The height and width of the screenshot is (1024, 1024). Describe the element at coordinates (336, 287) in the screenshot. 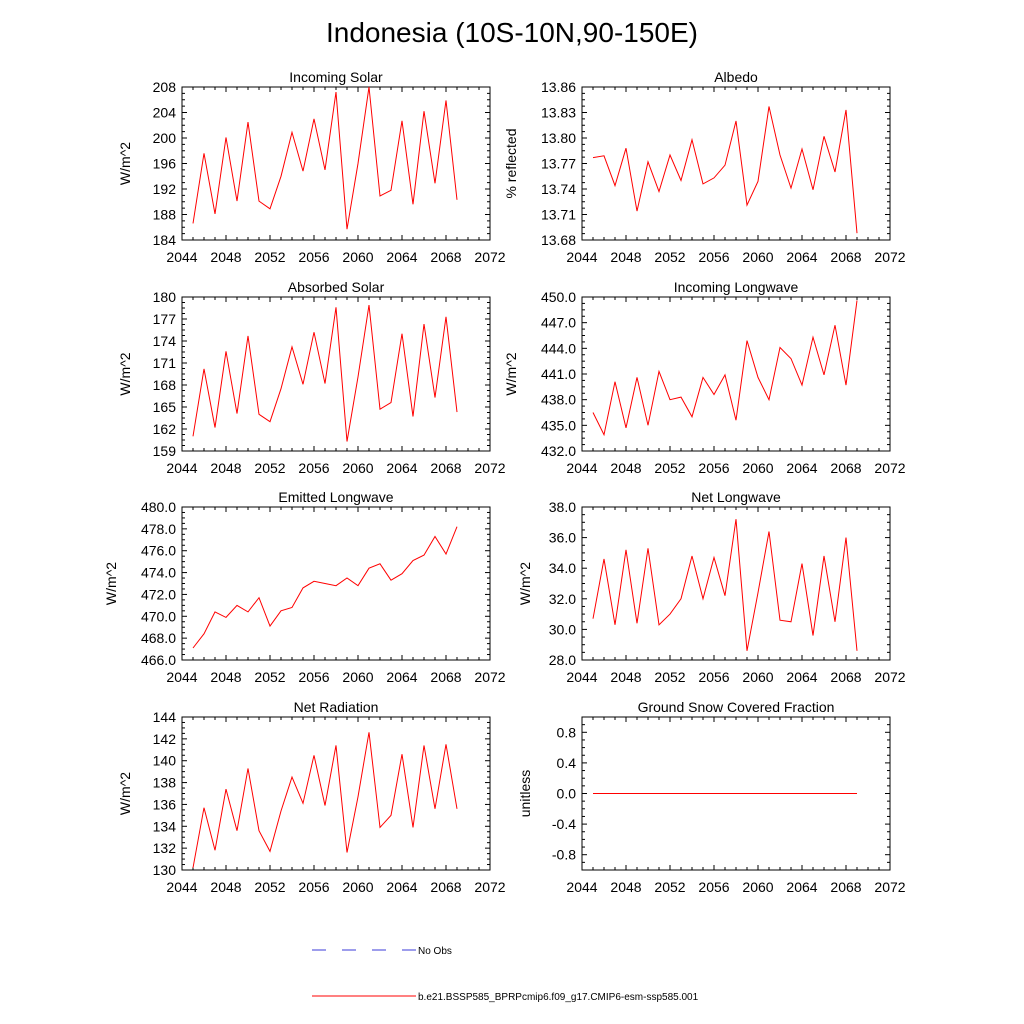

I see `panel-title: Absorbed Solar` at that location.